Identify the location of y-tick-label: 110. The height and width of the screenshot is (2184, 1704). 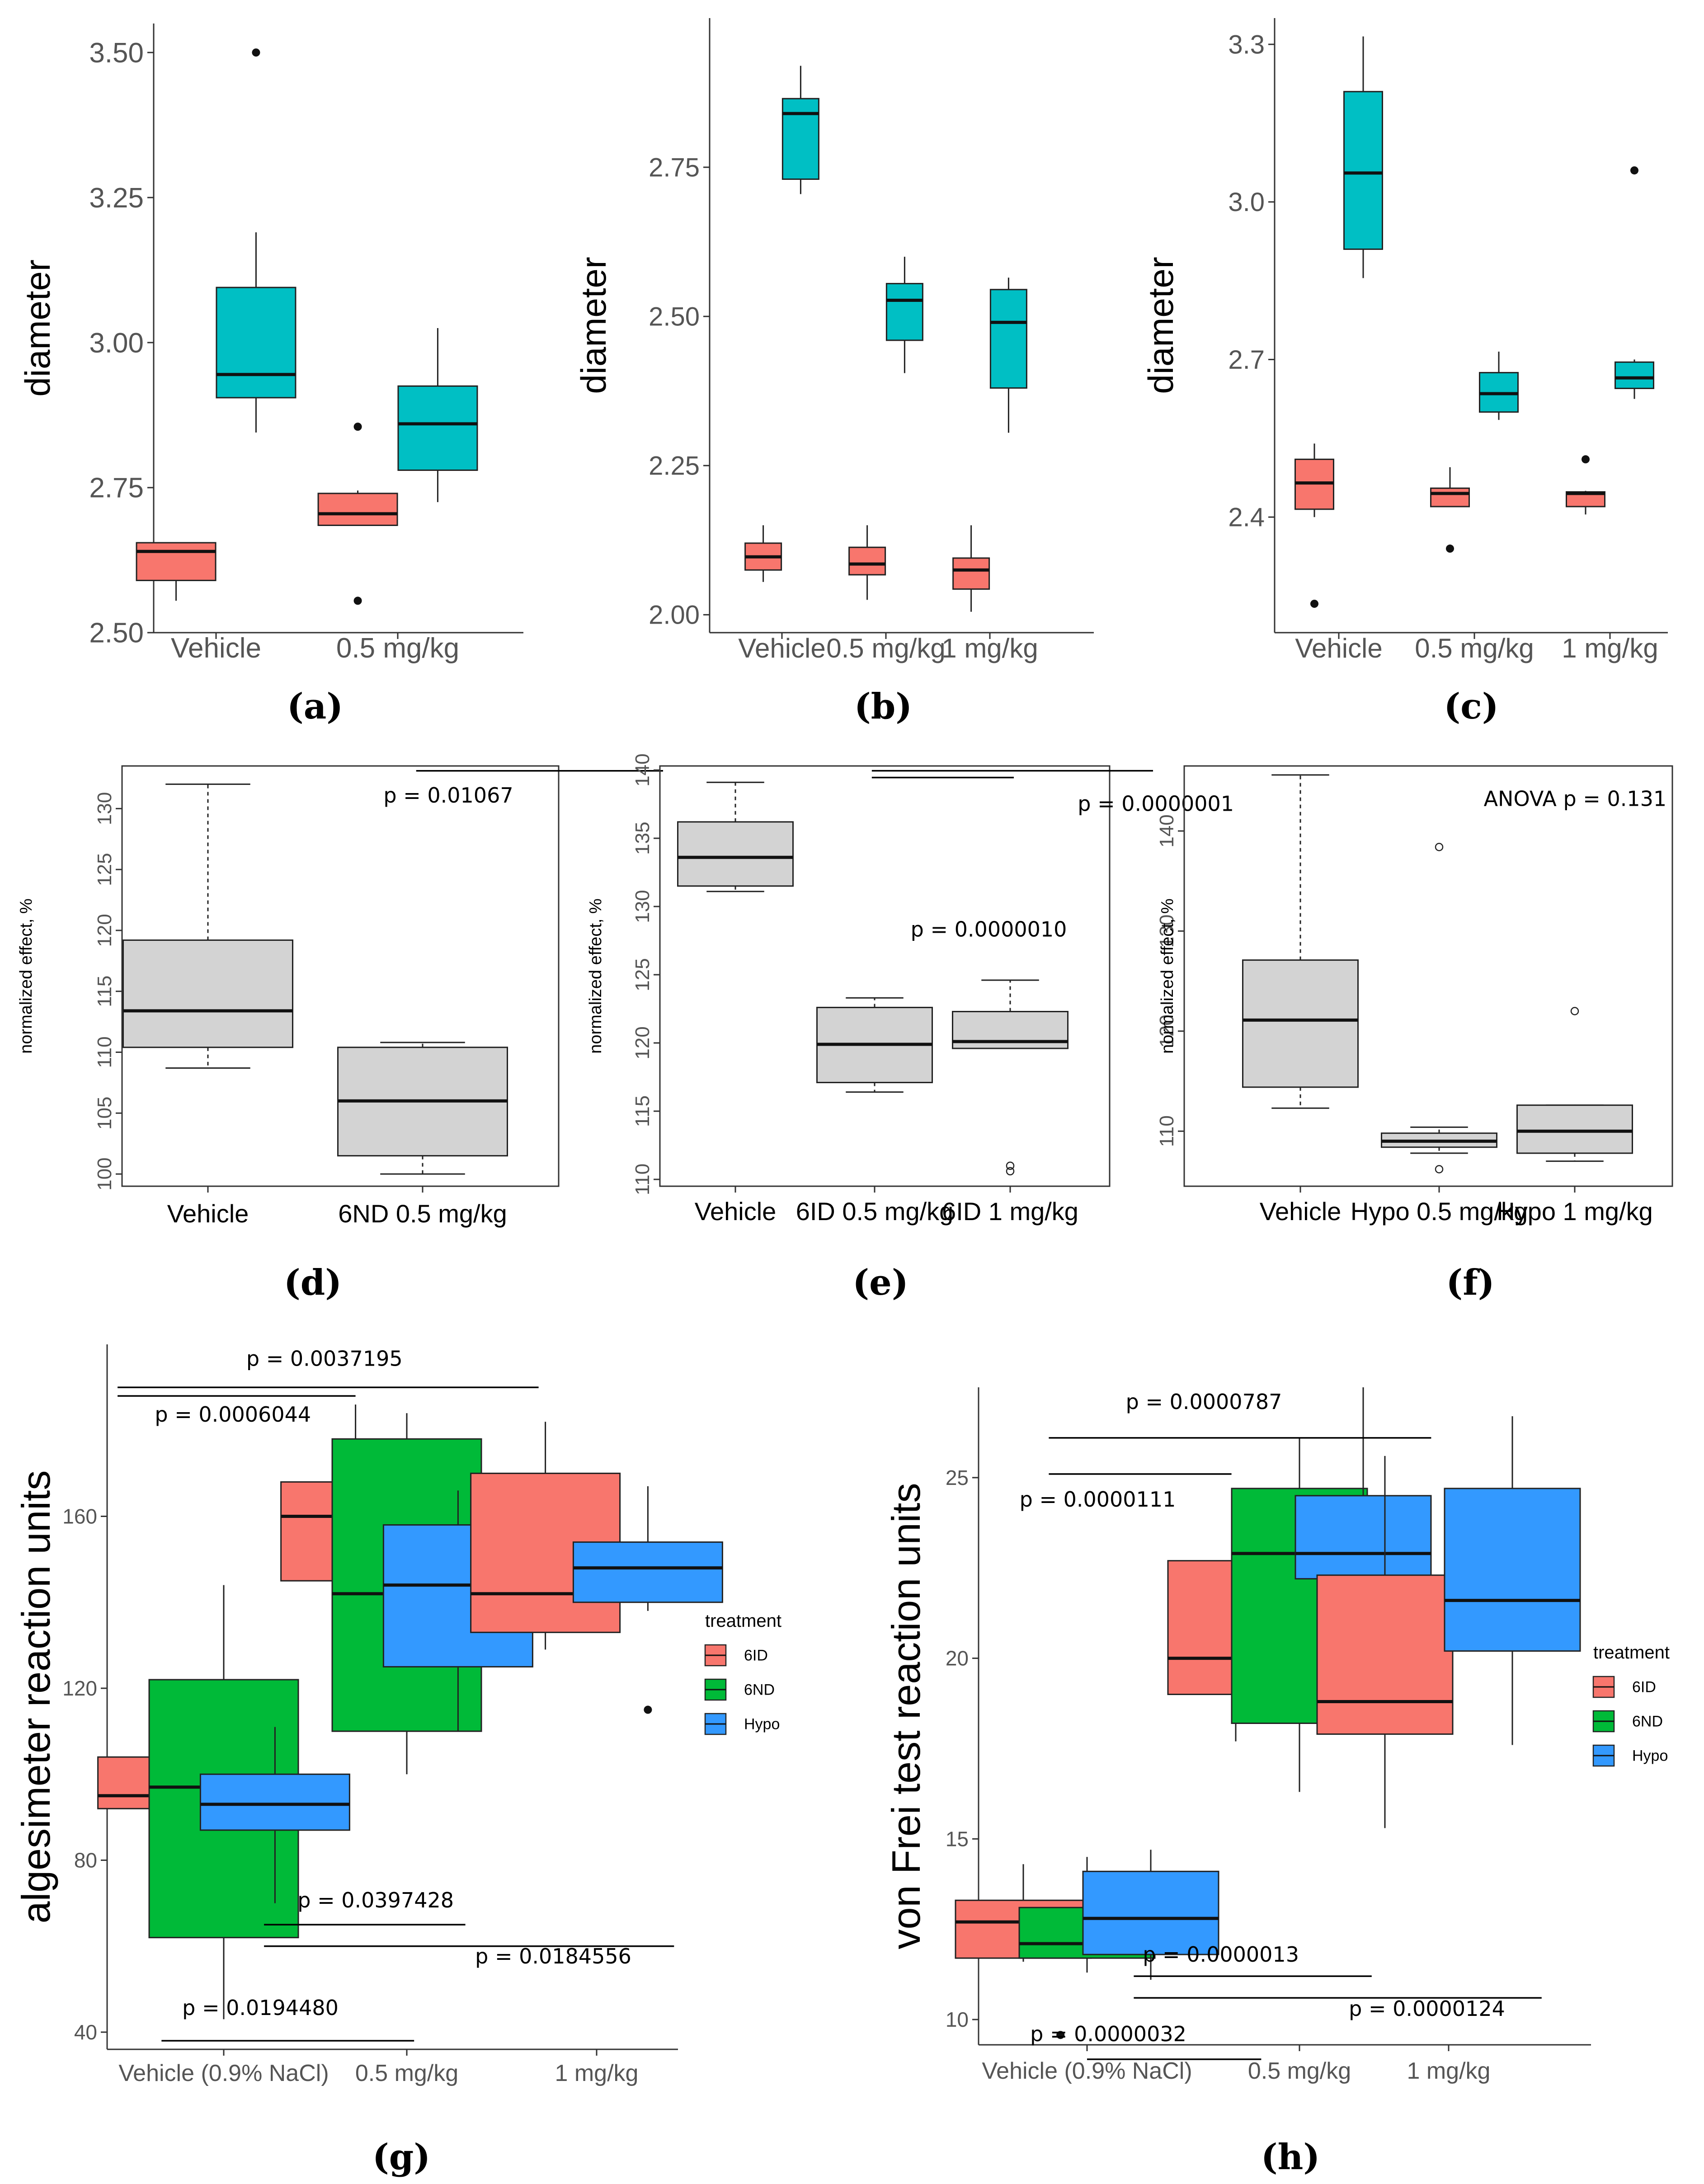
(642, 1179).